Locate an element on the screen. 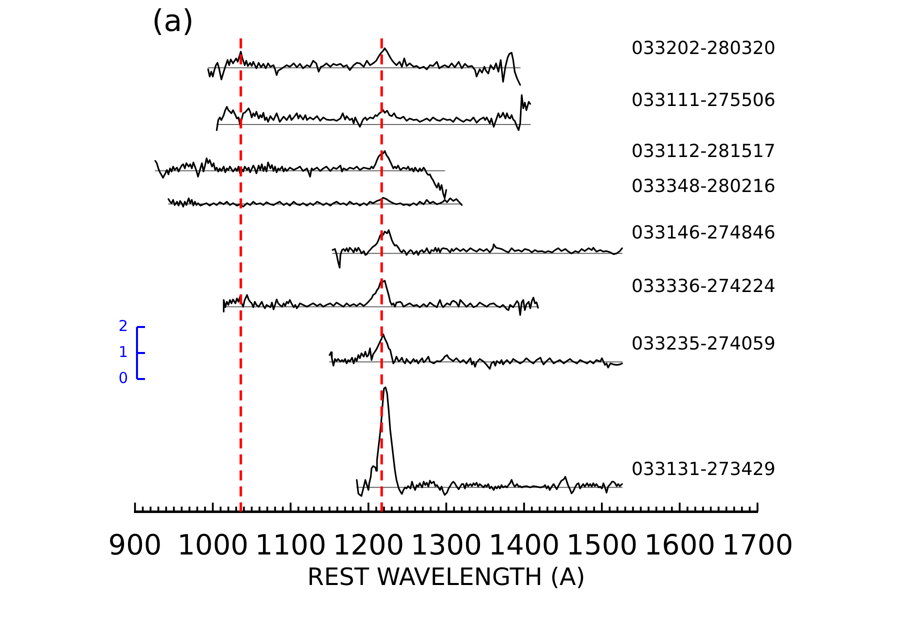 Image resolution: width=900 pixels, height=643 pixels. chart-title: (a) is located at coordinates (173, 21).